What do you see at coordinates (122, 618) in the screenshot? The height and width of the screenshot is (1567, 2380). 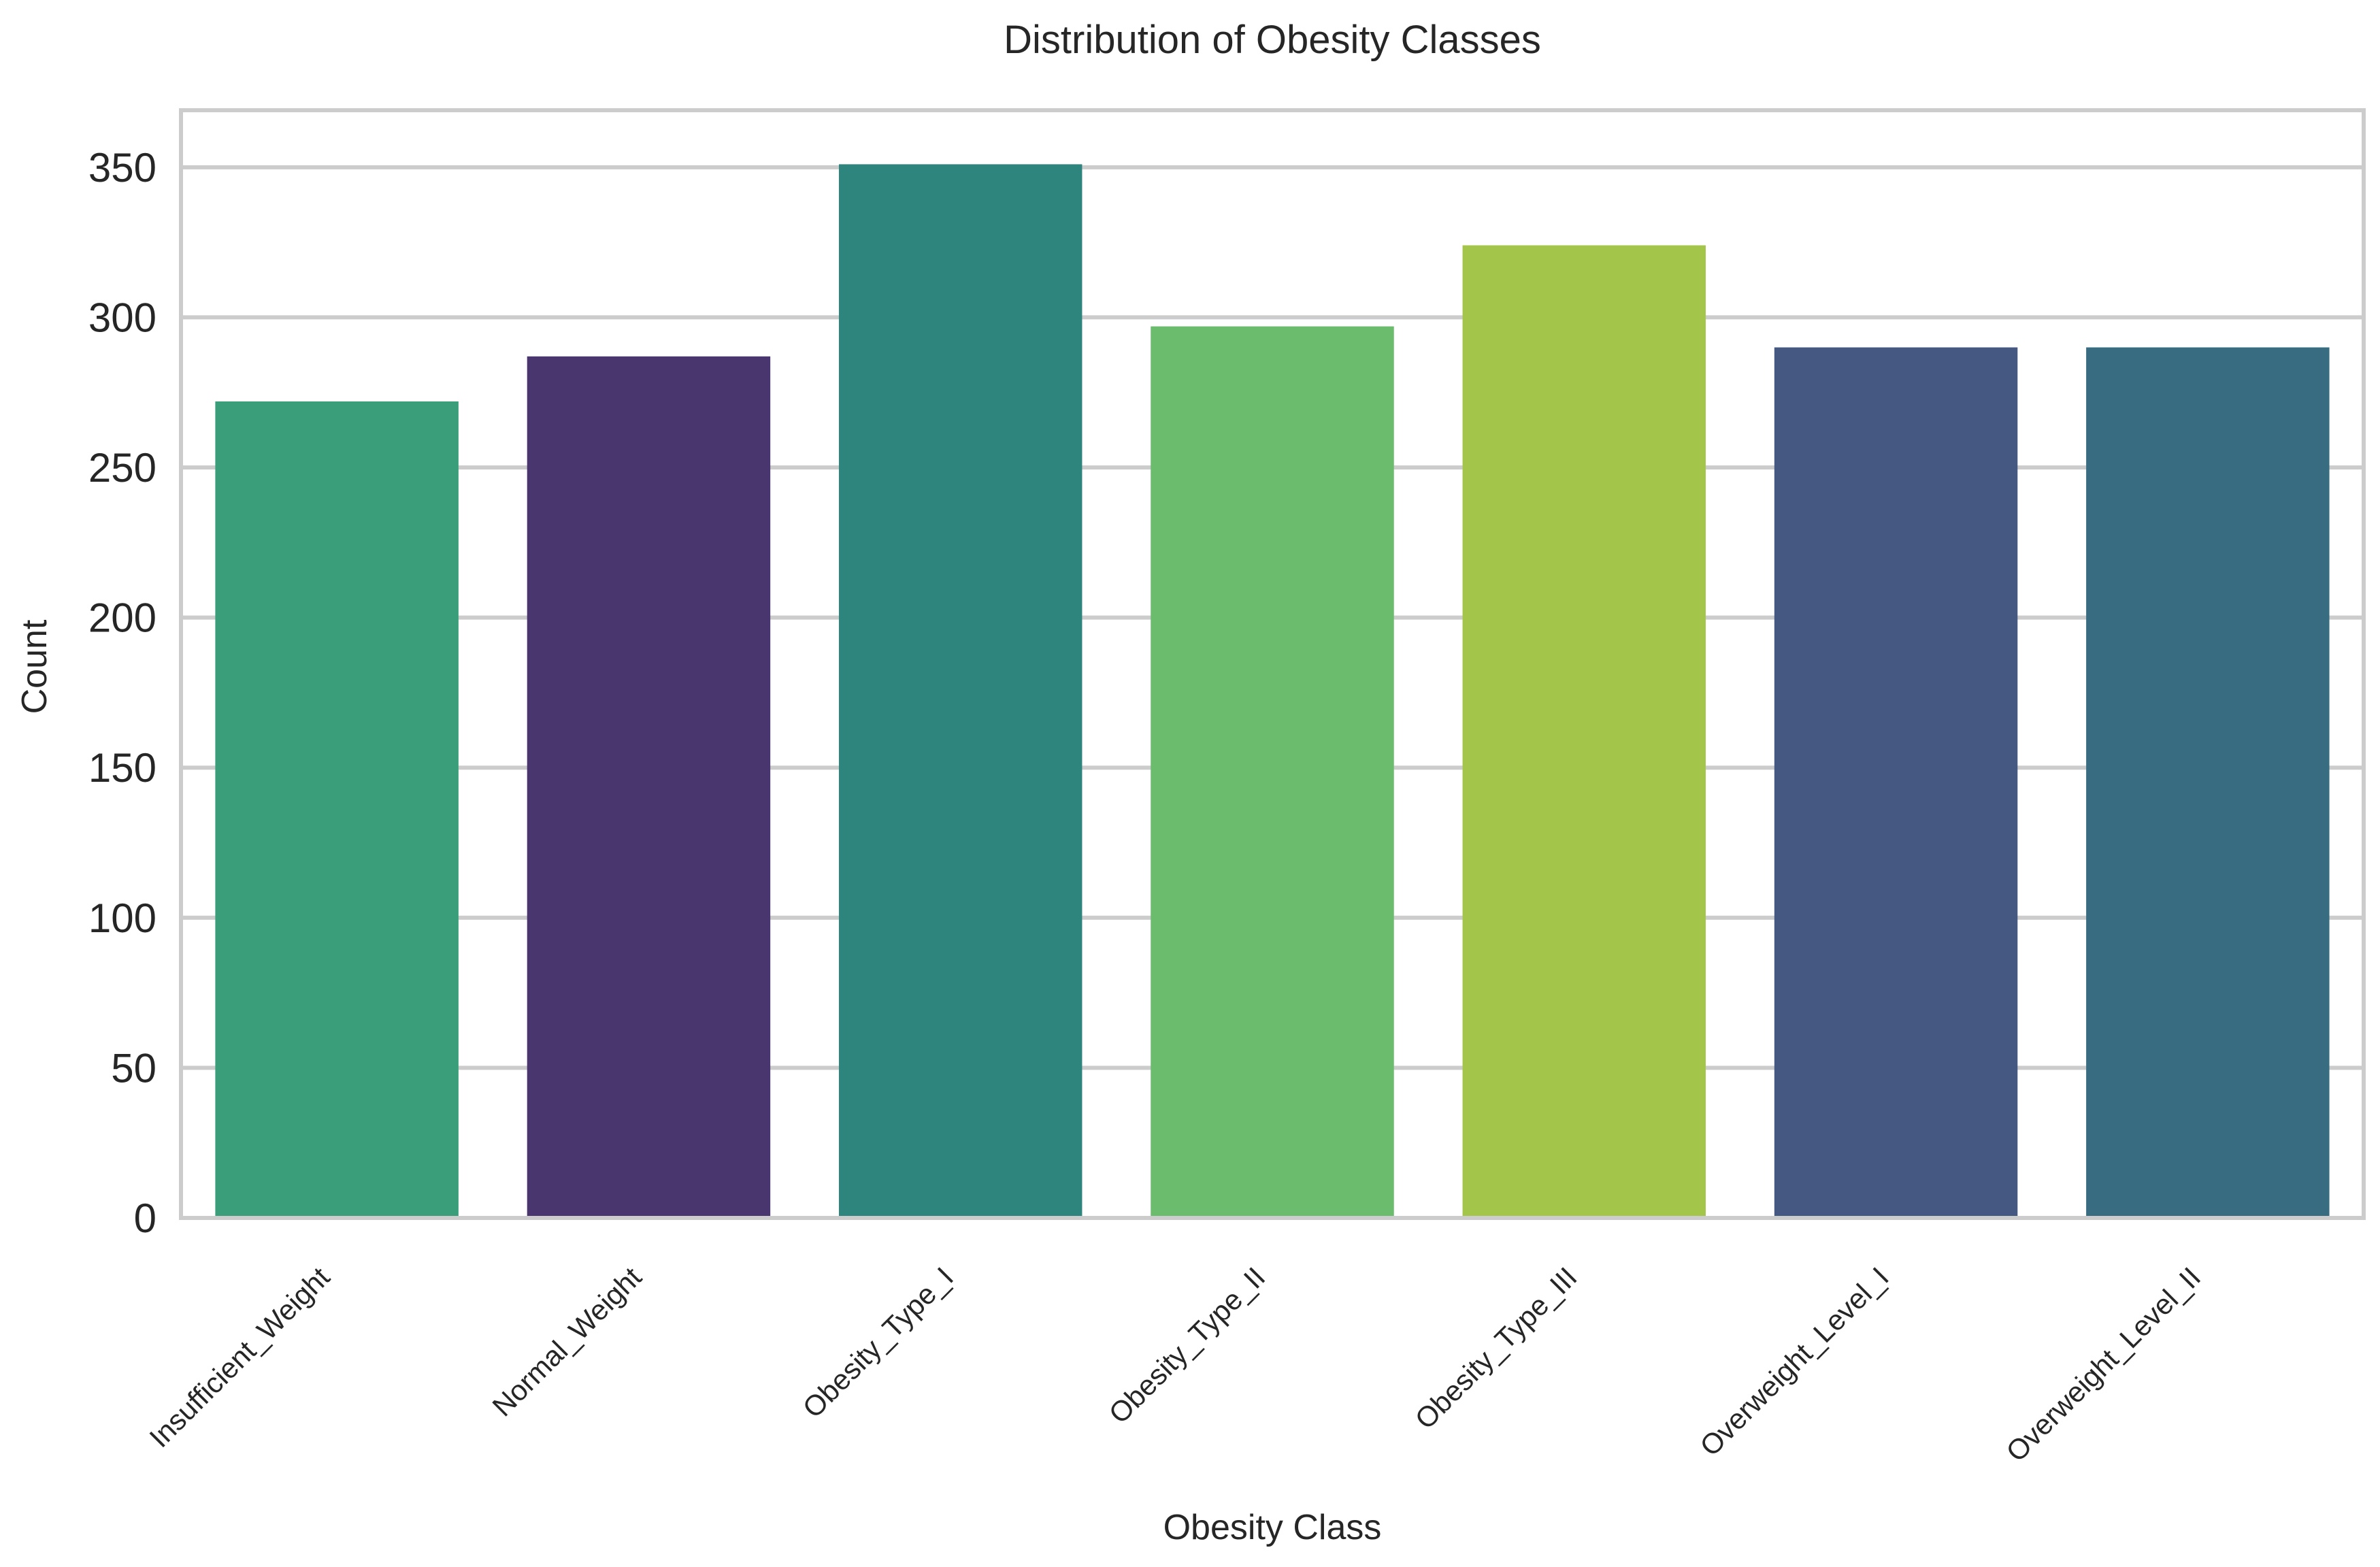 I see `y-tick-label: 200` at bounding box center [122, 618].